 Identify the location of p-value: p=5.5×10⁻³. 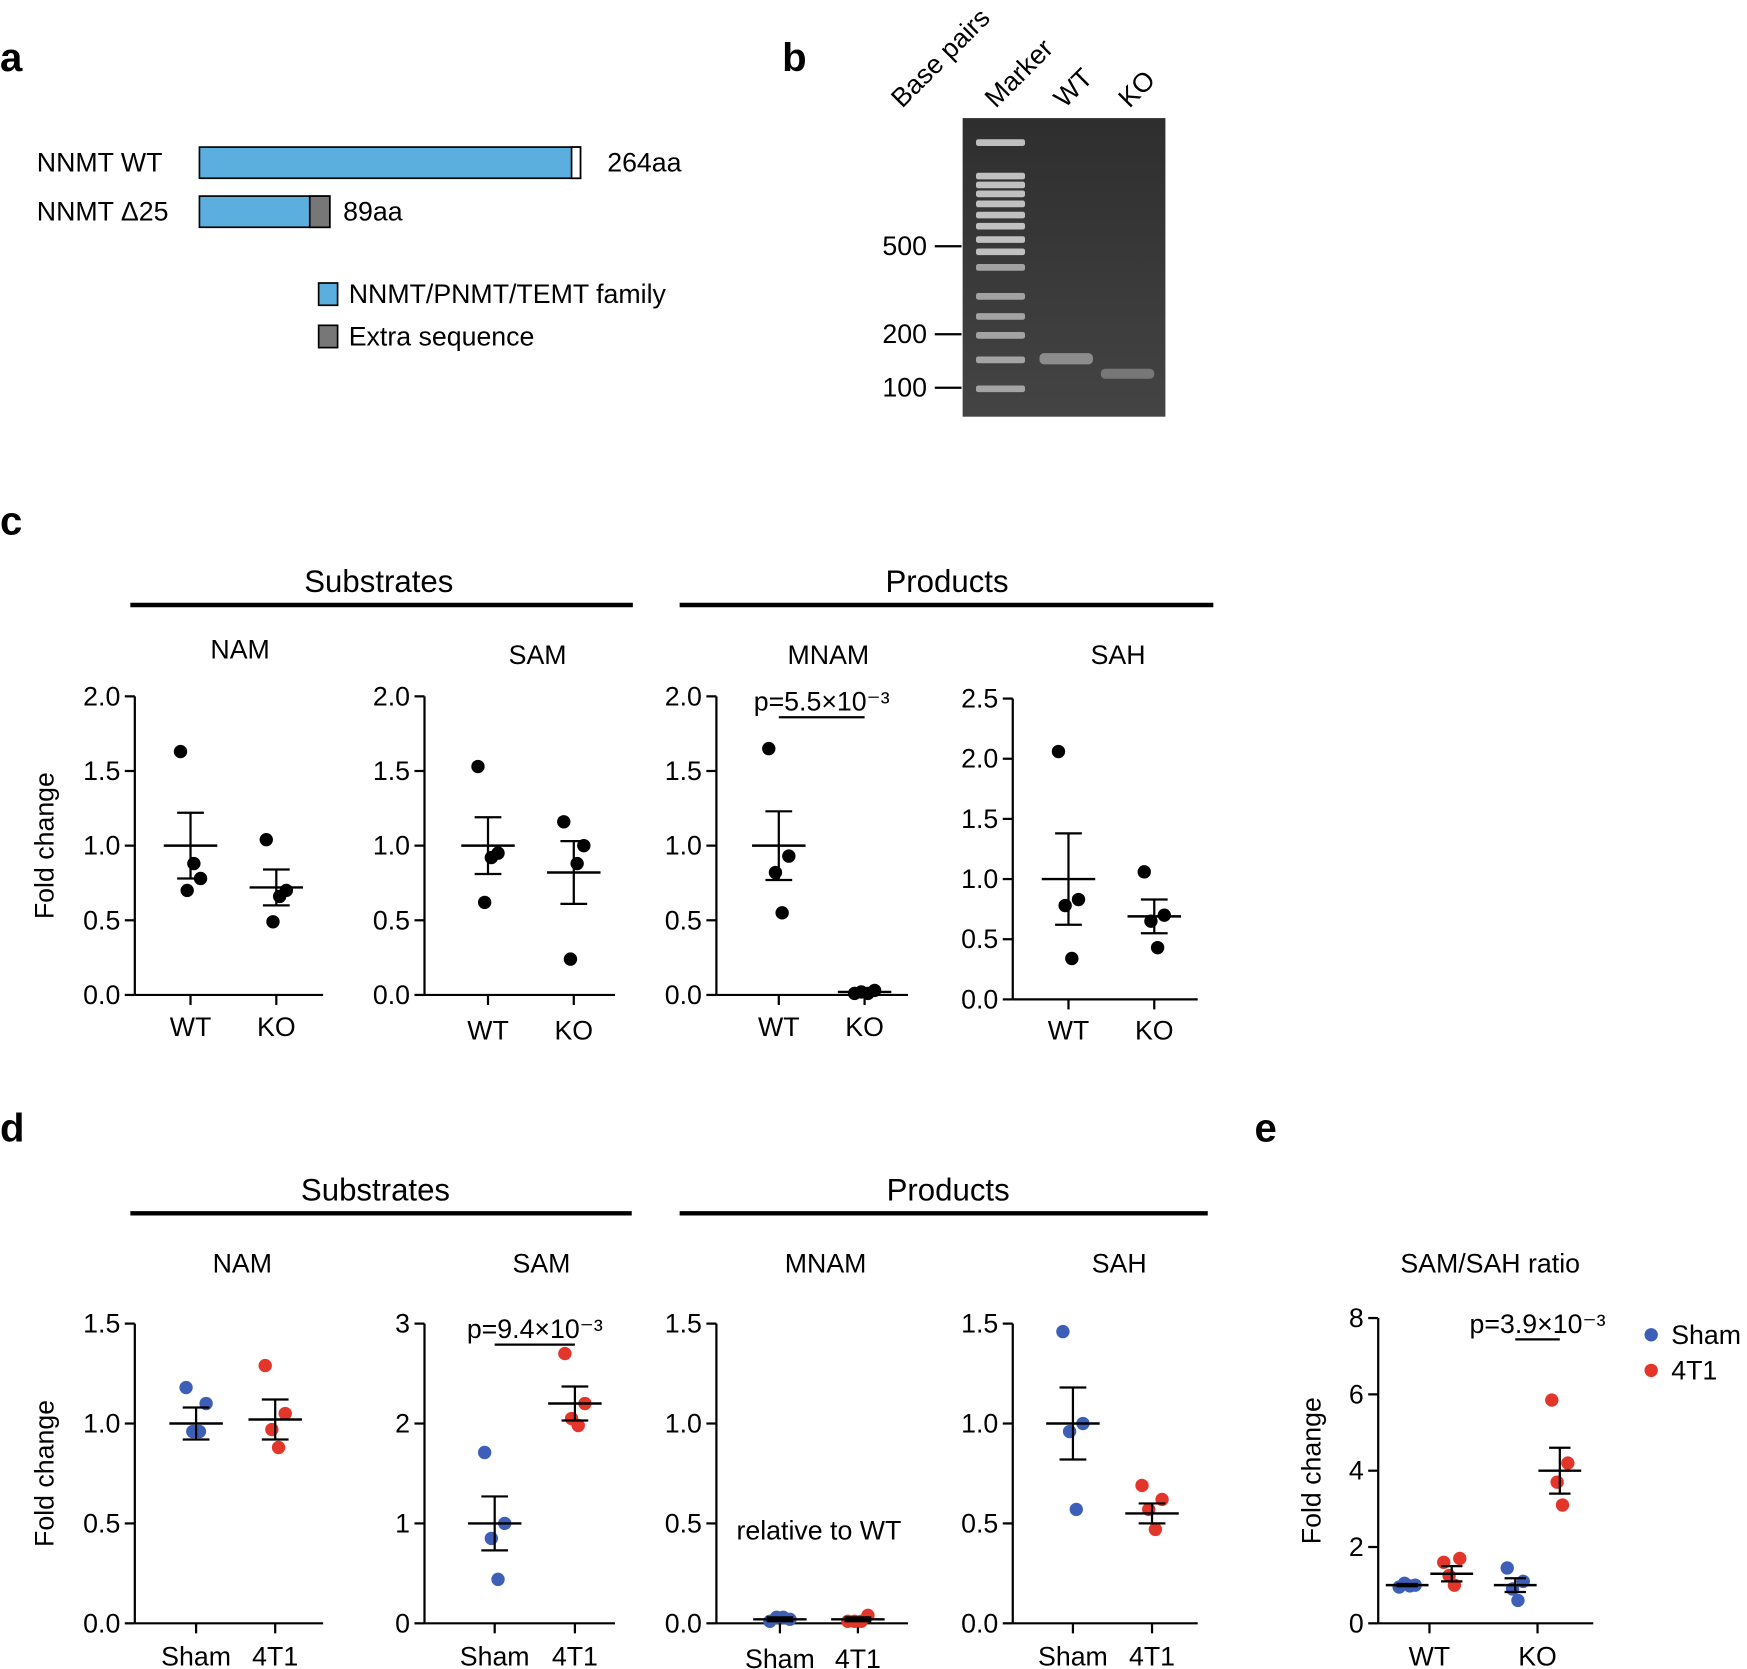
(822, 702).